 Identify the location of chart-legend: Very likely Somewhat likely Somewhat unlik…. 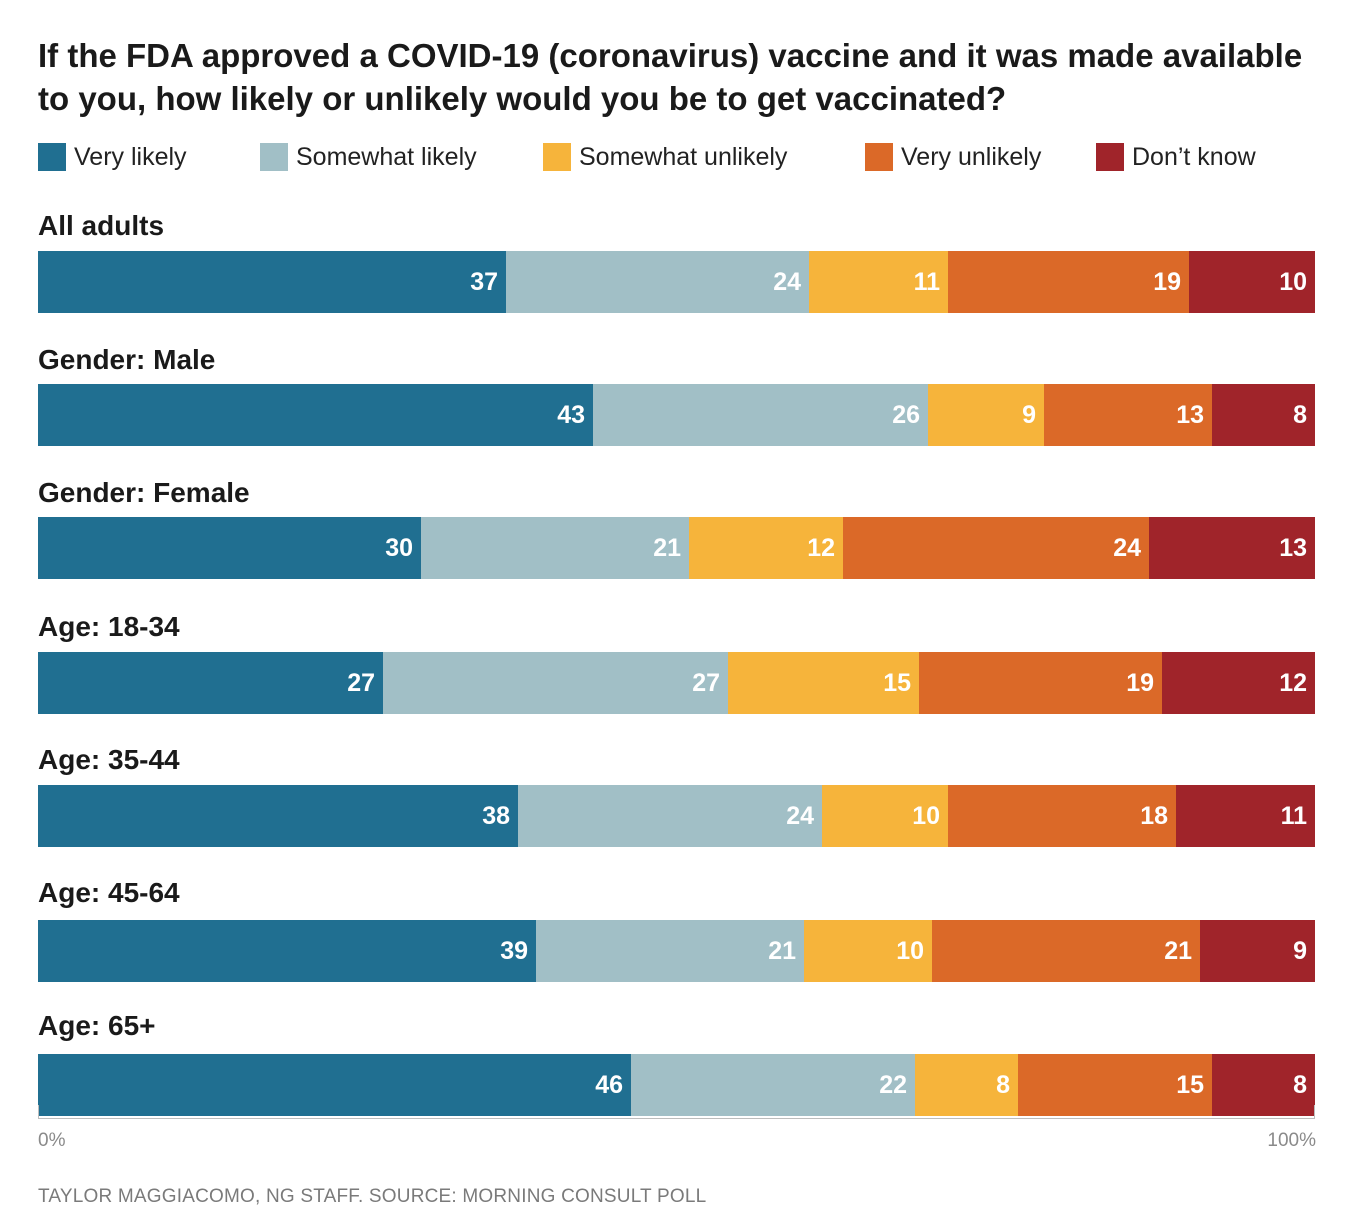
(683, 157).